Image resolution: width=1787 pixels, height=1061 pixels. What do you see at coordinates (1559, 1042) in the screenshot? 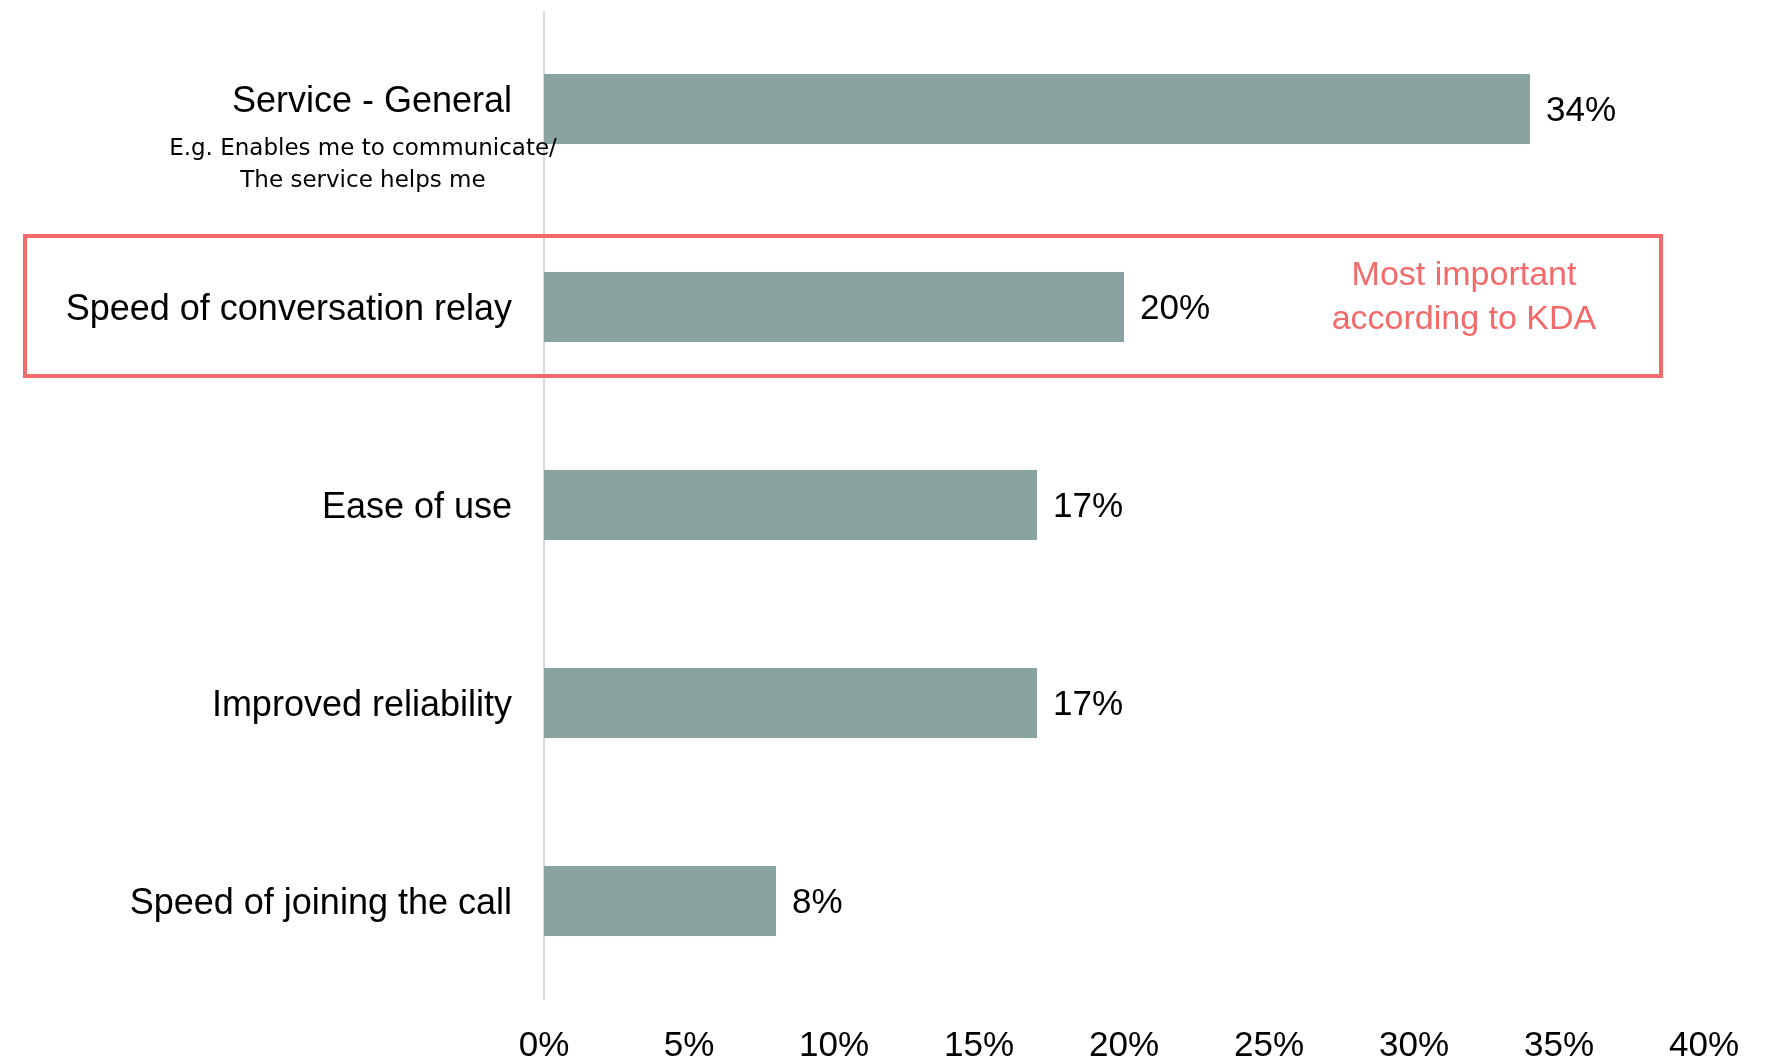
I see `x-tick-label: 35%` at bounding box center [1559, 1042].